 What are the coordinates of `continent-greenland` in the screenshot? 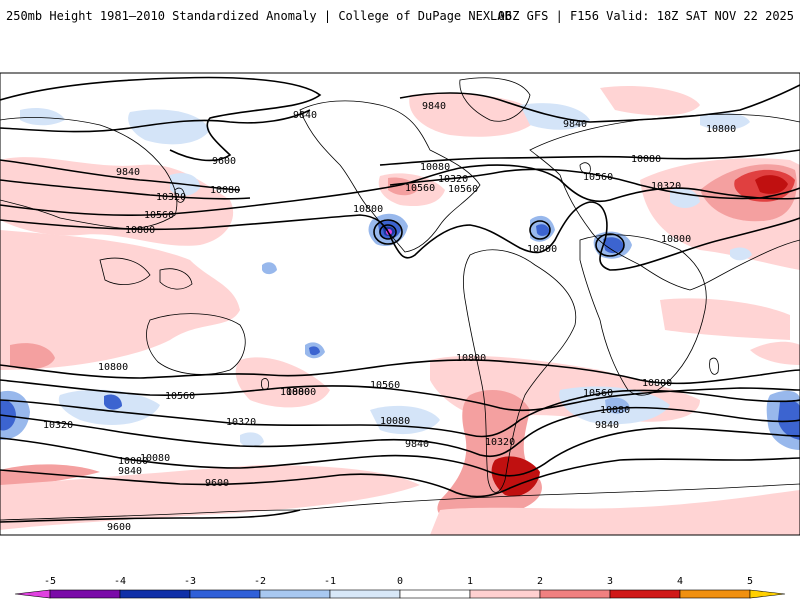 It's located at (495, 99).